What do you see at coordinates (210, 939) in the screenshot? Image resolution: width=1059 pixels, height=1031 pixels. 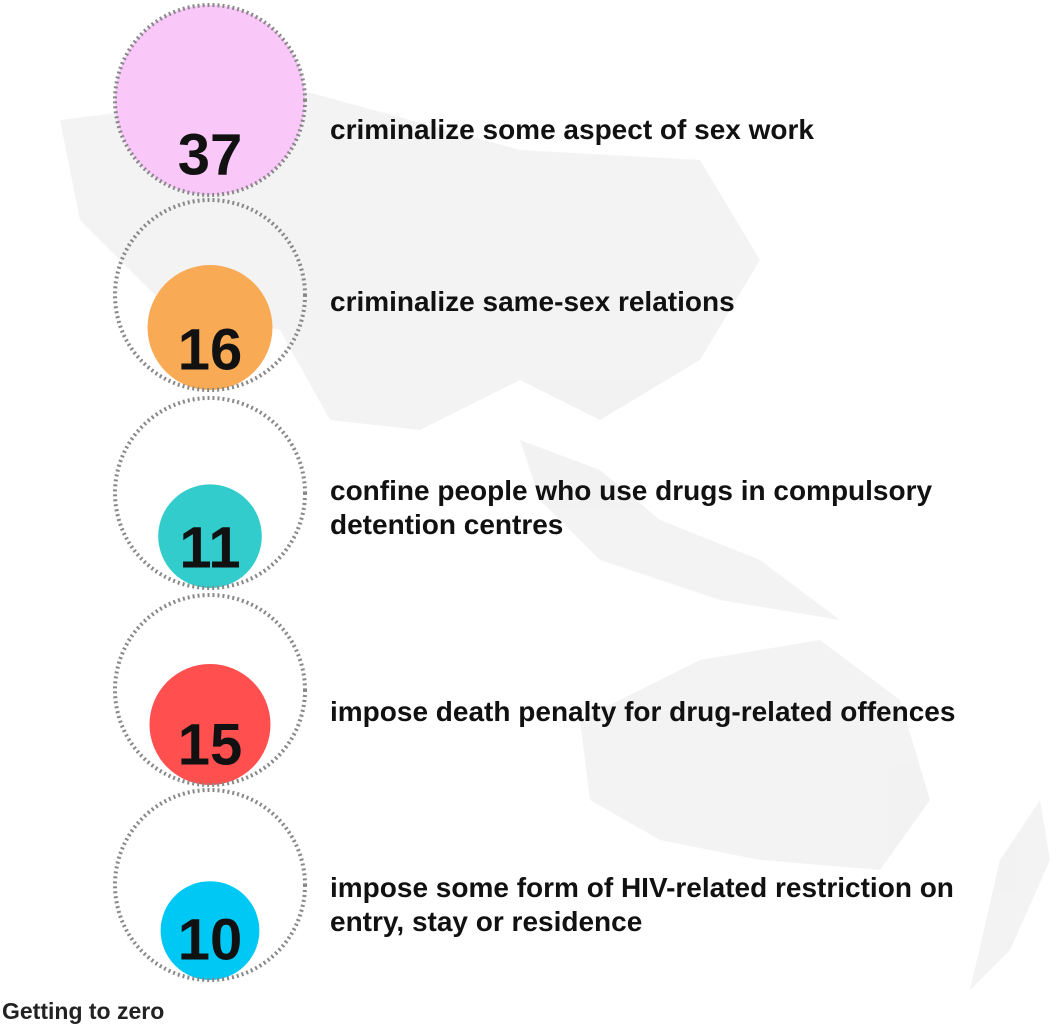 I see `value-label: 10` at bounding box center [210, 939].